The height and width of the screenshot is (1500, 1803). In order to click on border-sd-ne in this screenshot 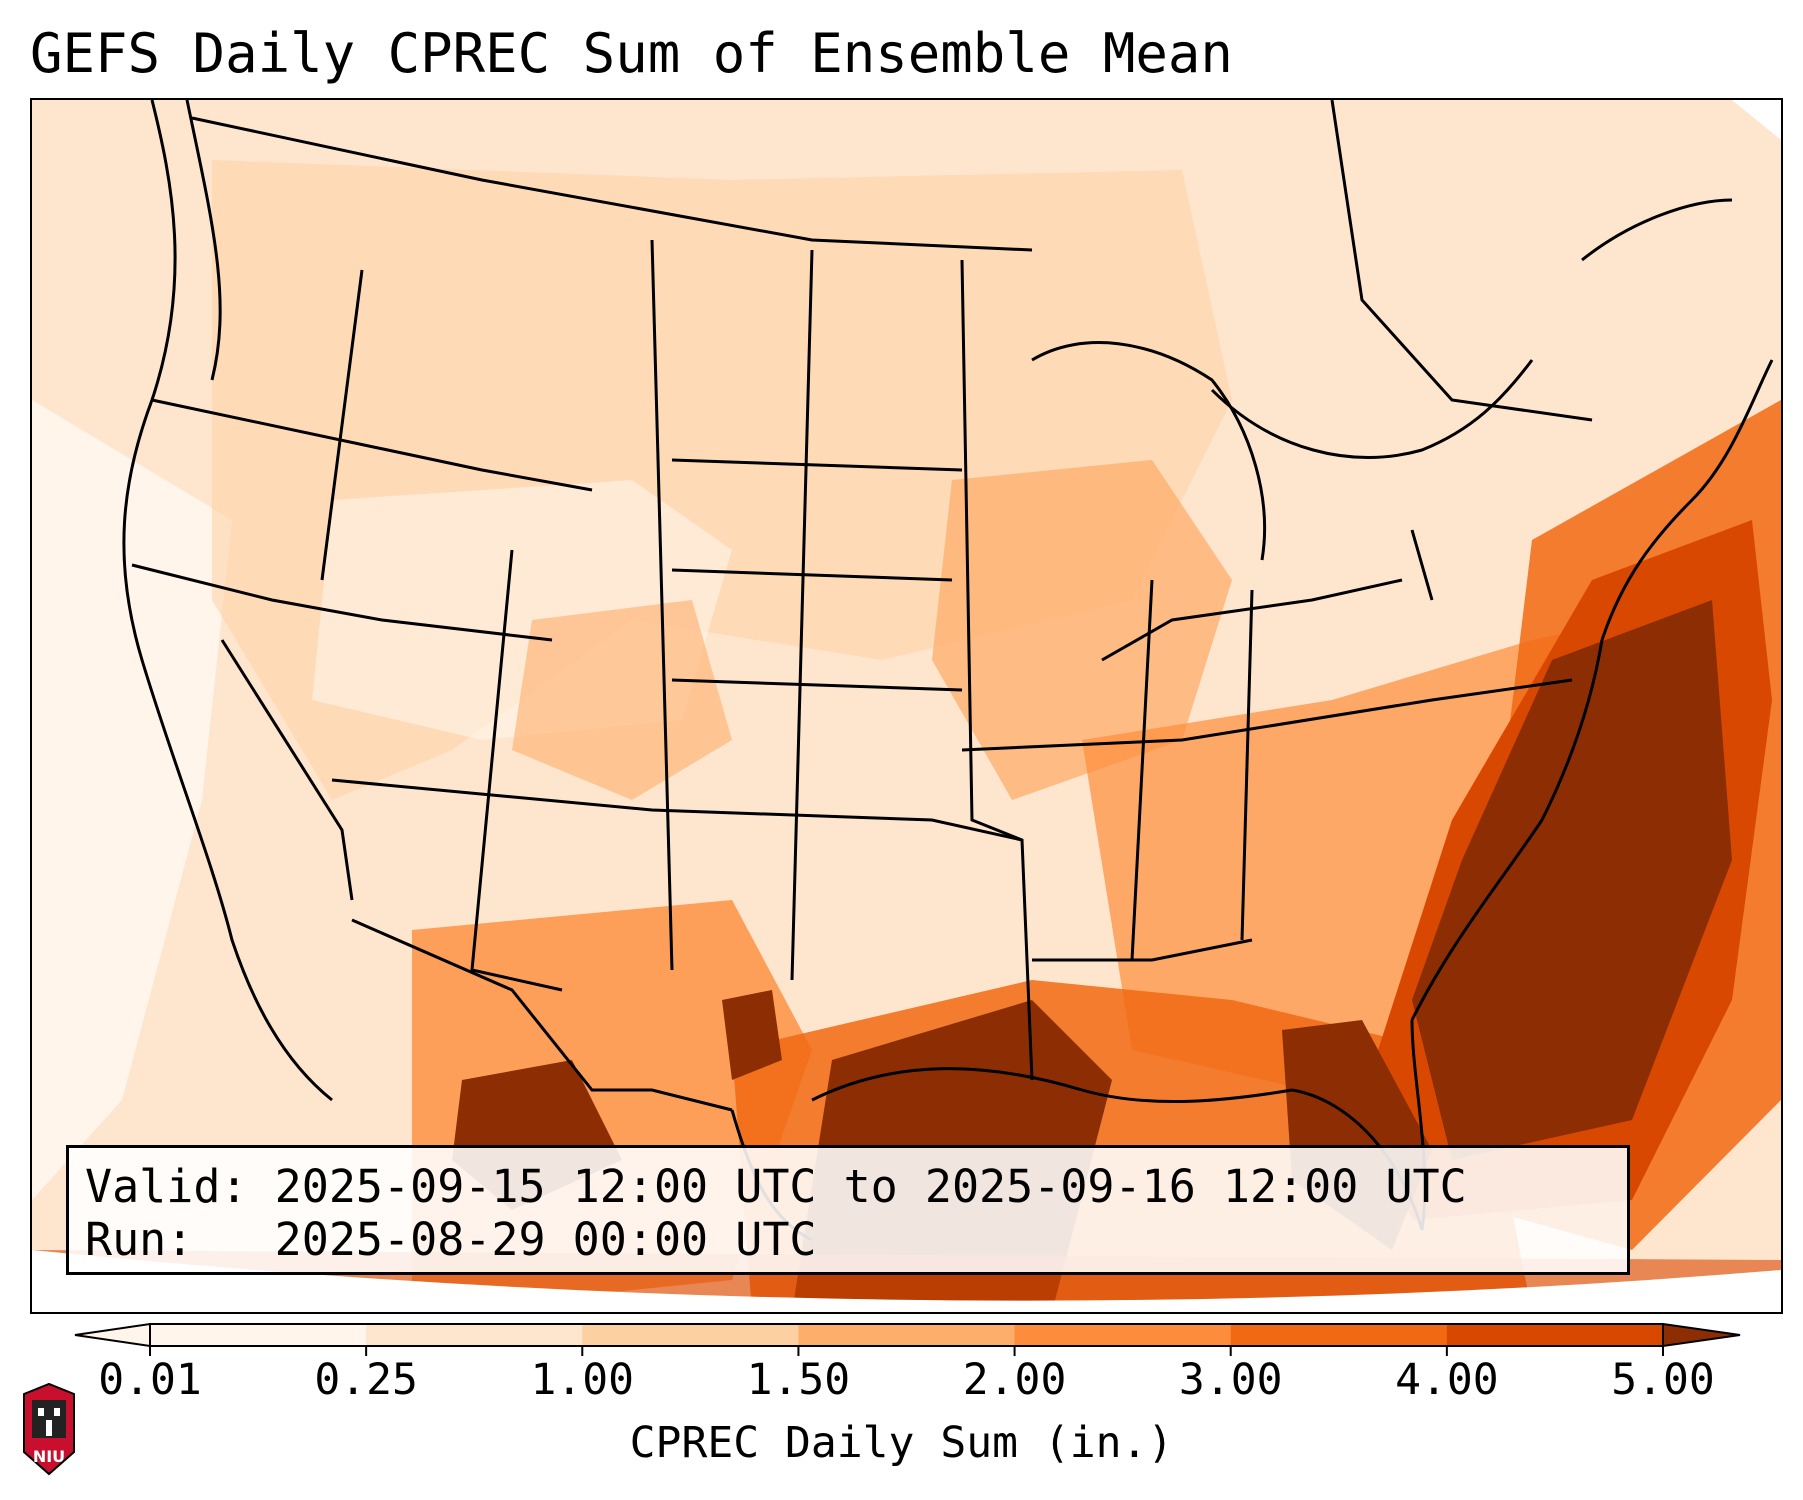, I will do `click(812, 575)`.